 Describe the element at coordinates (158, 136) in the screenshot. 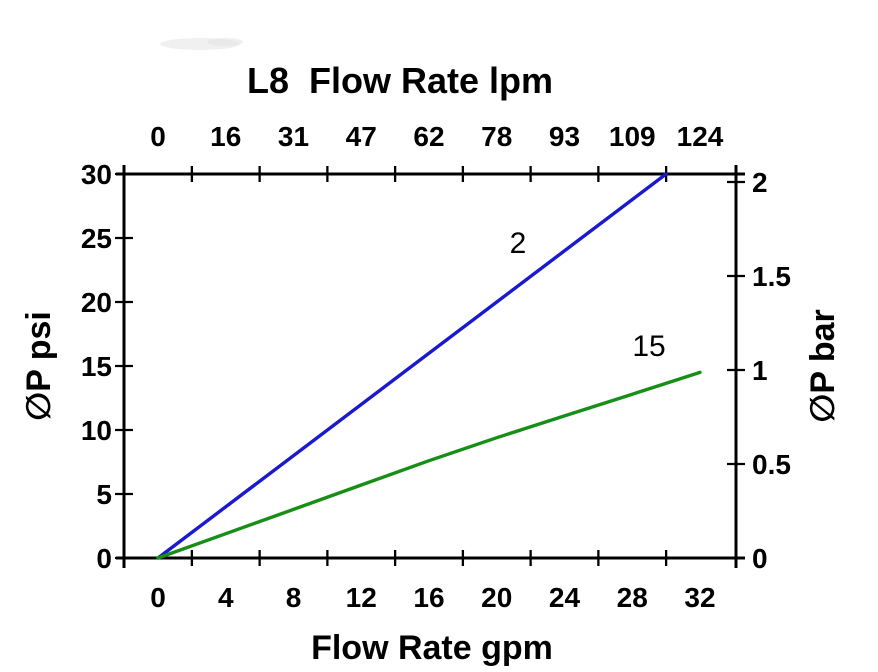

I see `top-axis-tick-label: 0` at that location.